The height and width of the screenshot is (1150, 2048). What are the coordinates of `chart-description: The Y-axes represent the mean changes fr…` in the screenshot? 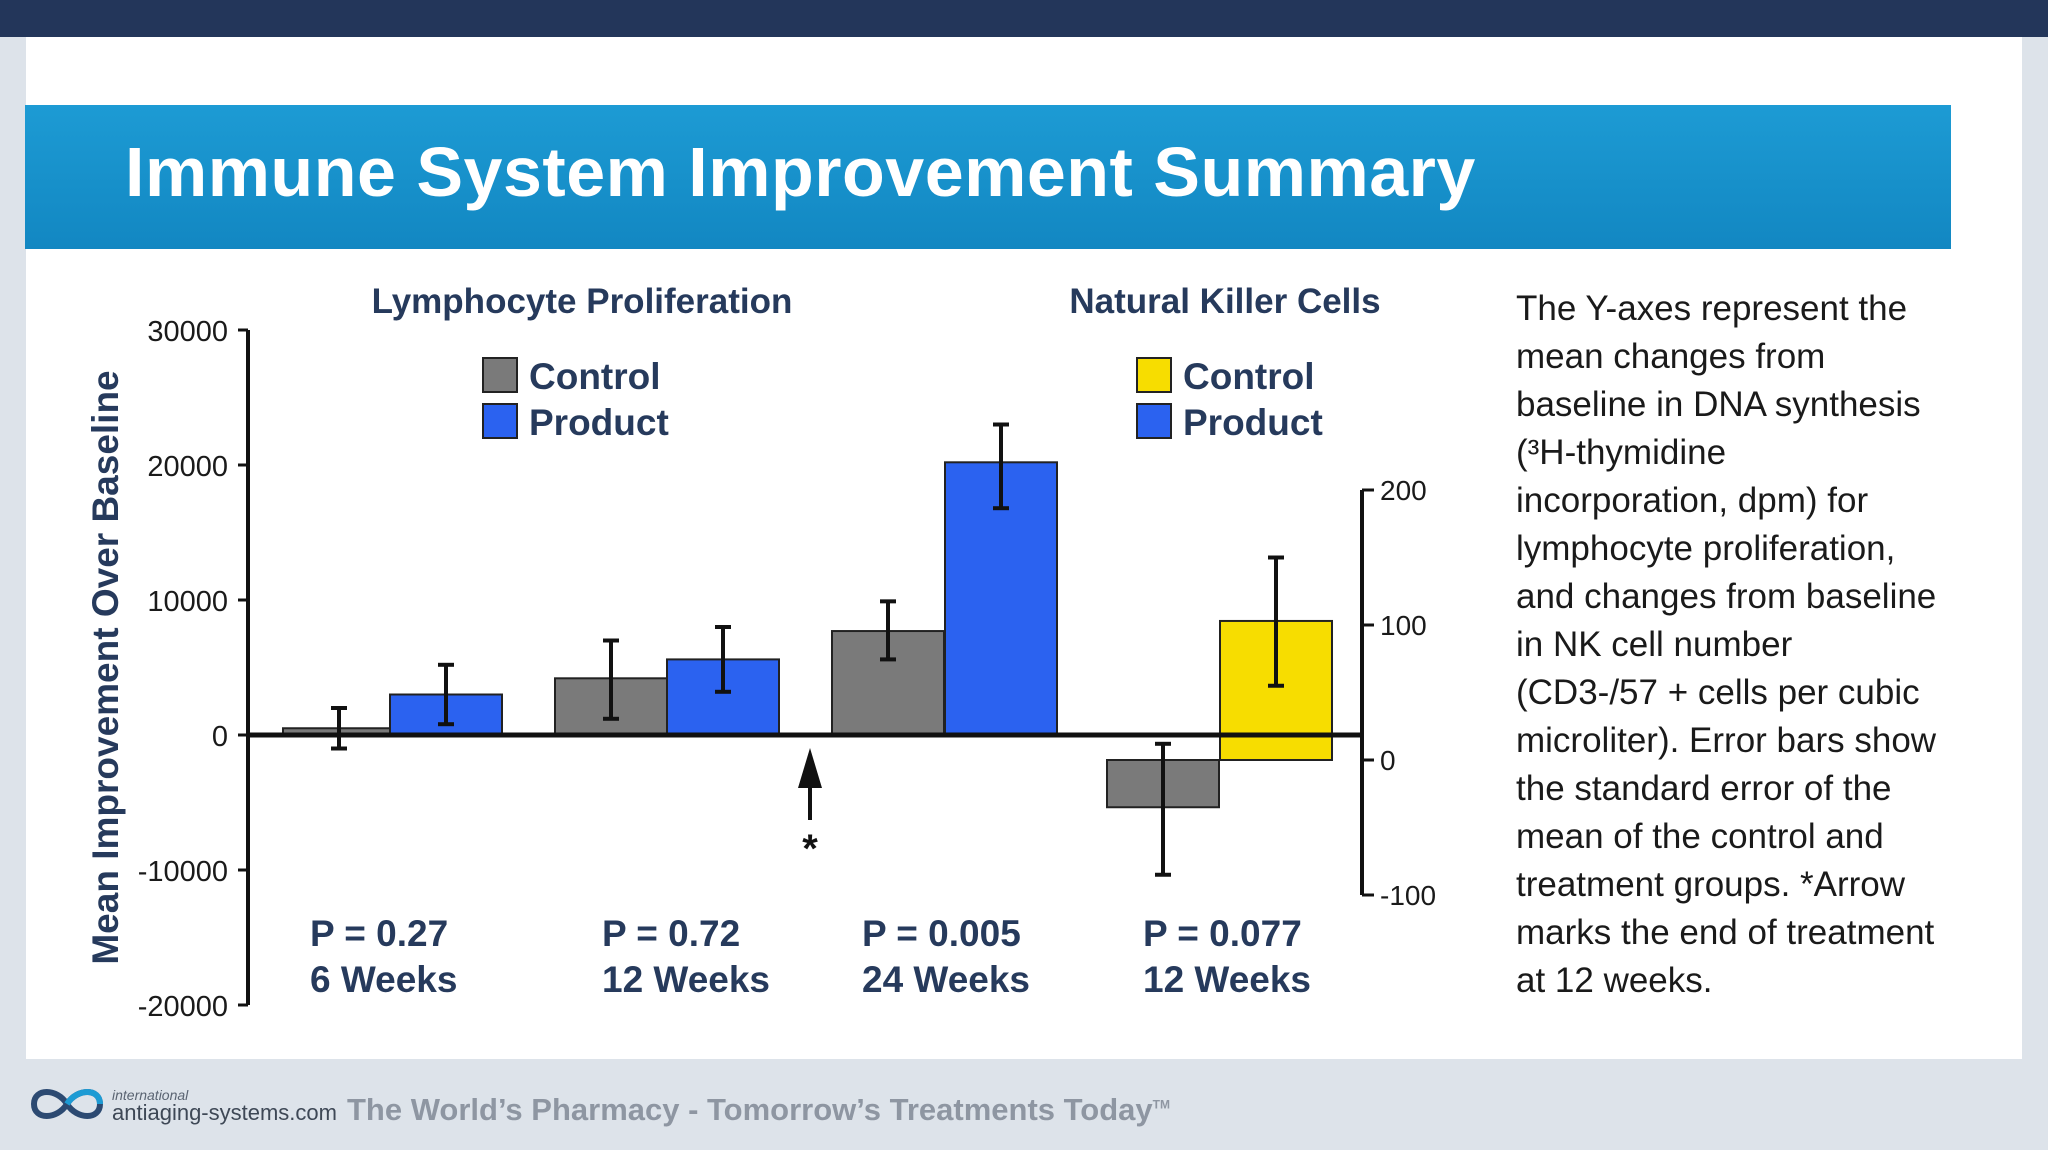 It's located at (1743, 645).